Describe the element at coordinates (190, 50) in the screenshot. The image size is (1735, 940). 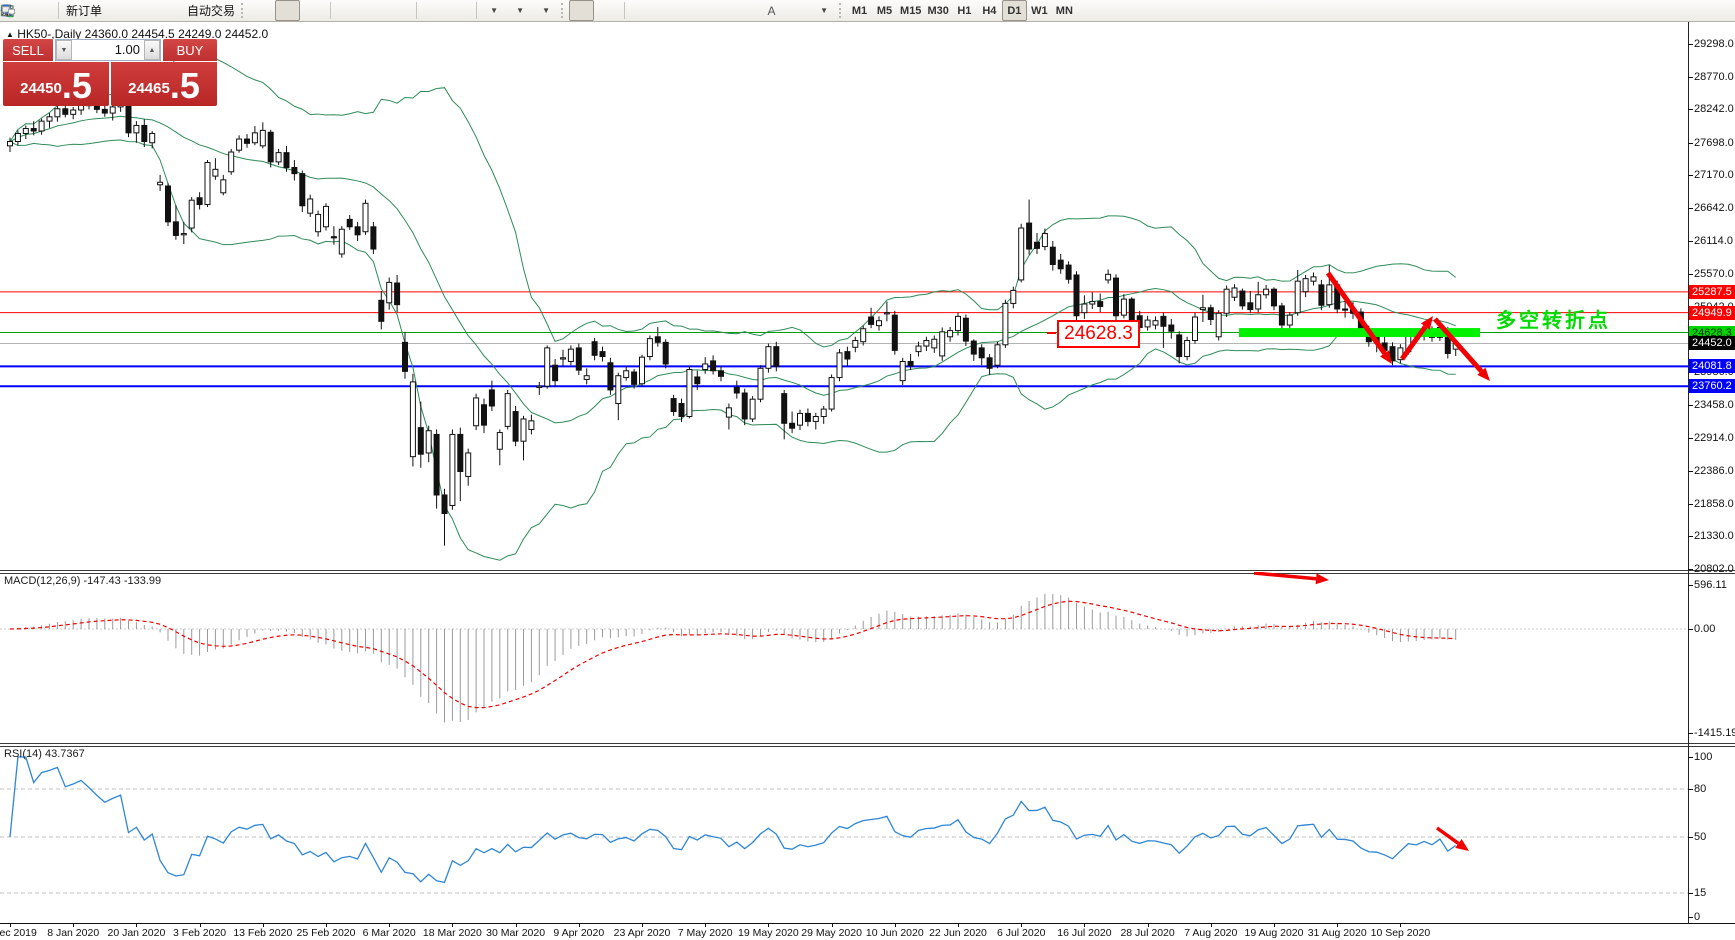
I see `buy-button: BUY` at that location.